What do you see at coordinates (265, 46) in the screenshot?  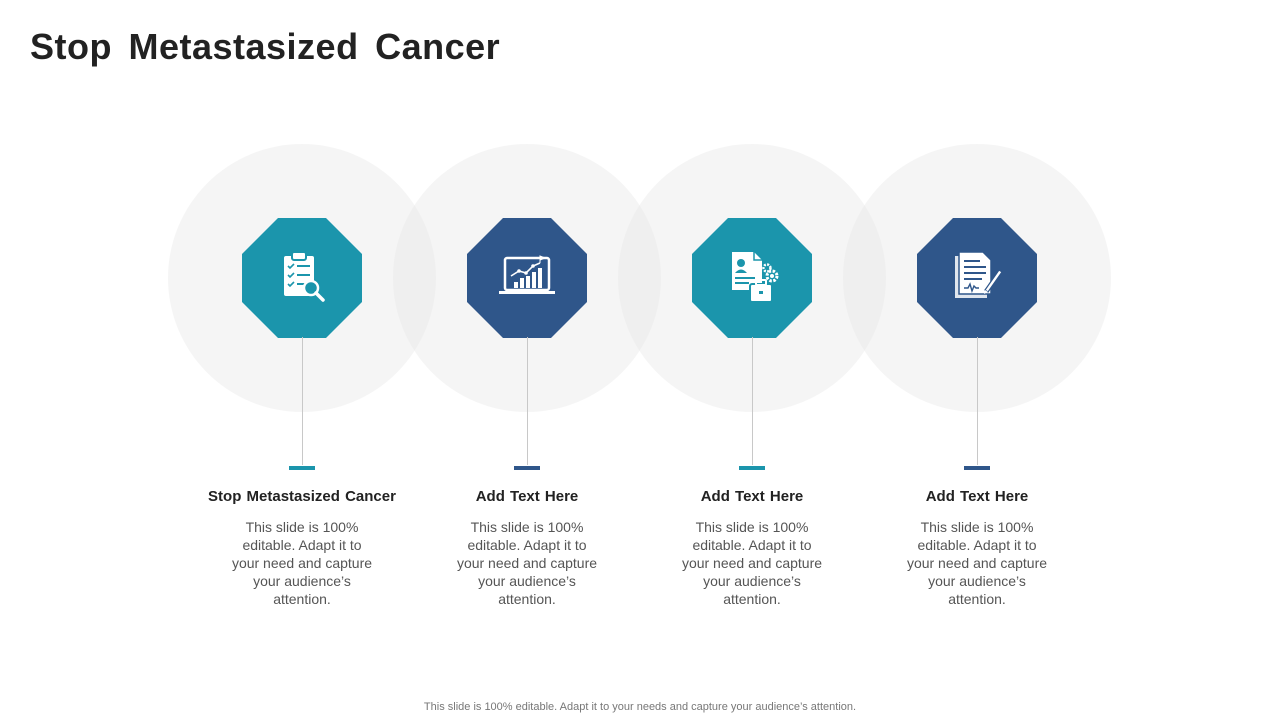 I see `page-title: Stop Metastasized Cancer` at bounding box center [265, 46].